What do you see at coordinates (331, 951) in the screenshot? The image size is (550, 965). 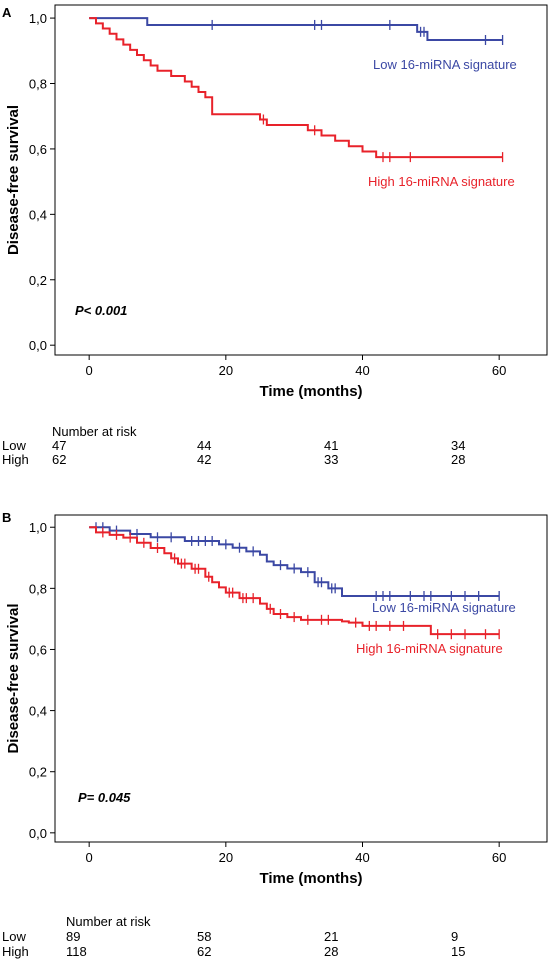 I see `risk-high-t40: 28` at bounding box center [331, 951].